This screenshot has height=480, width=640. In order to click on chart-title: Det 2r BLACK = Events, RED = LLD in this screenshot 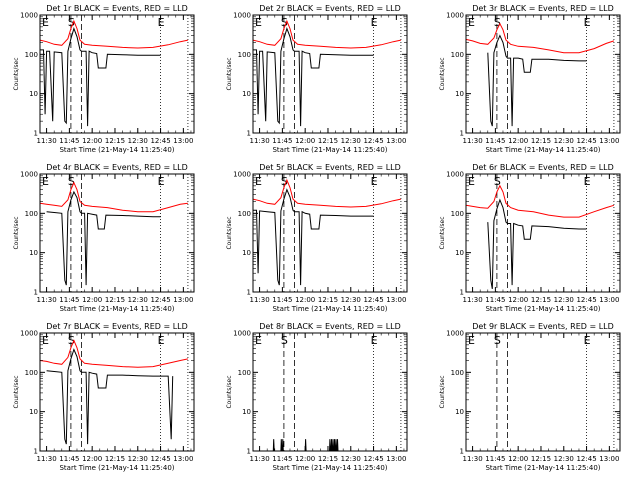, I will do `click(330, 8)`.